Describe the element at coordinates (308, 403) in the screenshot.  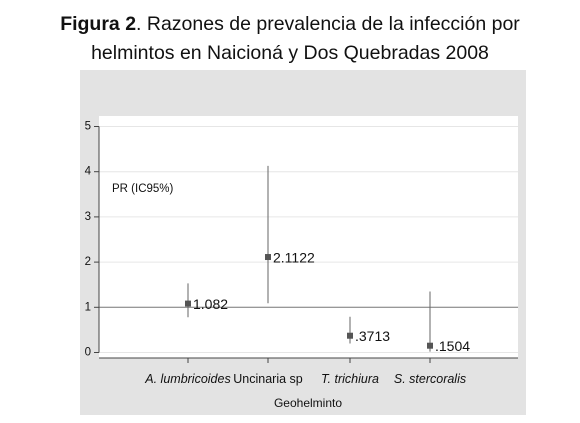
I see `x-axis-title: Geohelminto` at that location.